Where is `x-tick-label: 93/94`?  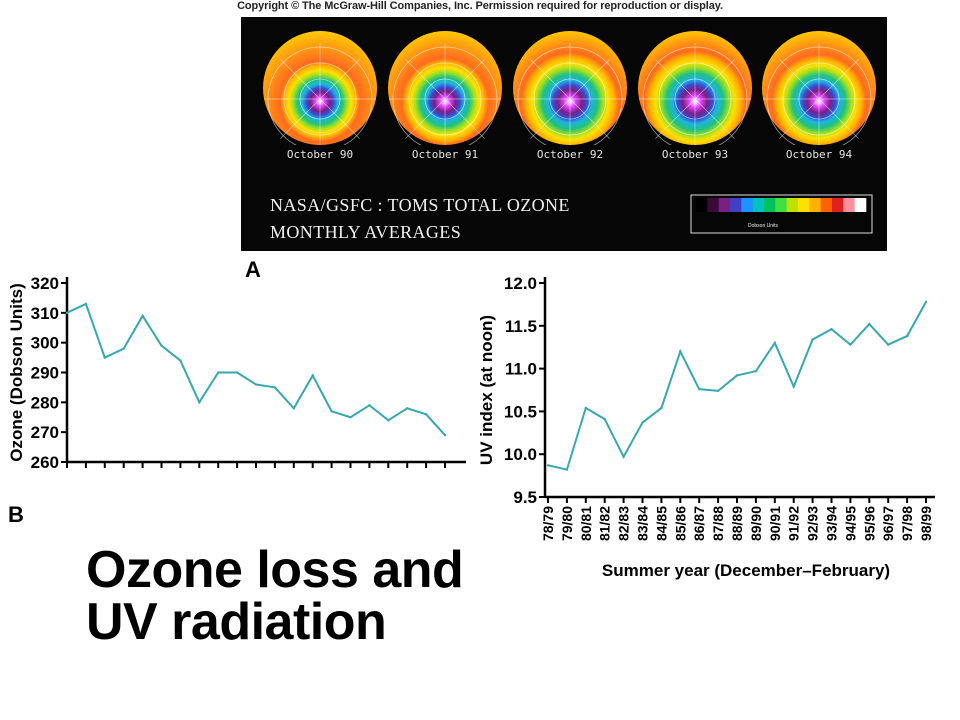 x-tick-label: 93/94 is located at coordinates (832, 523).